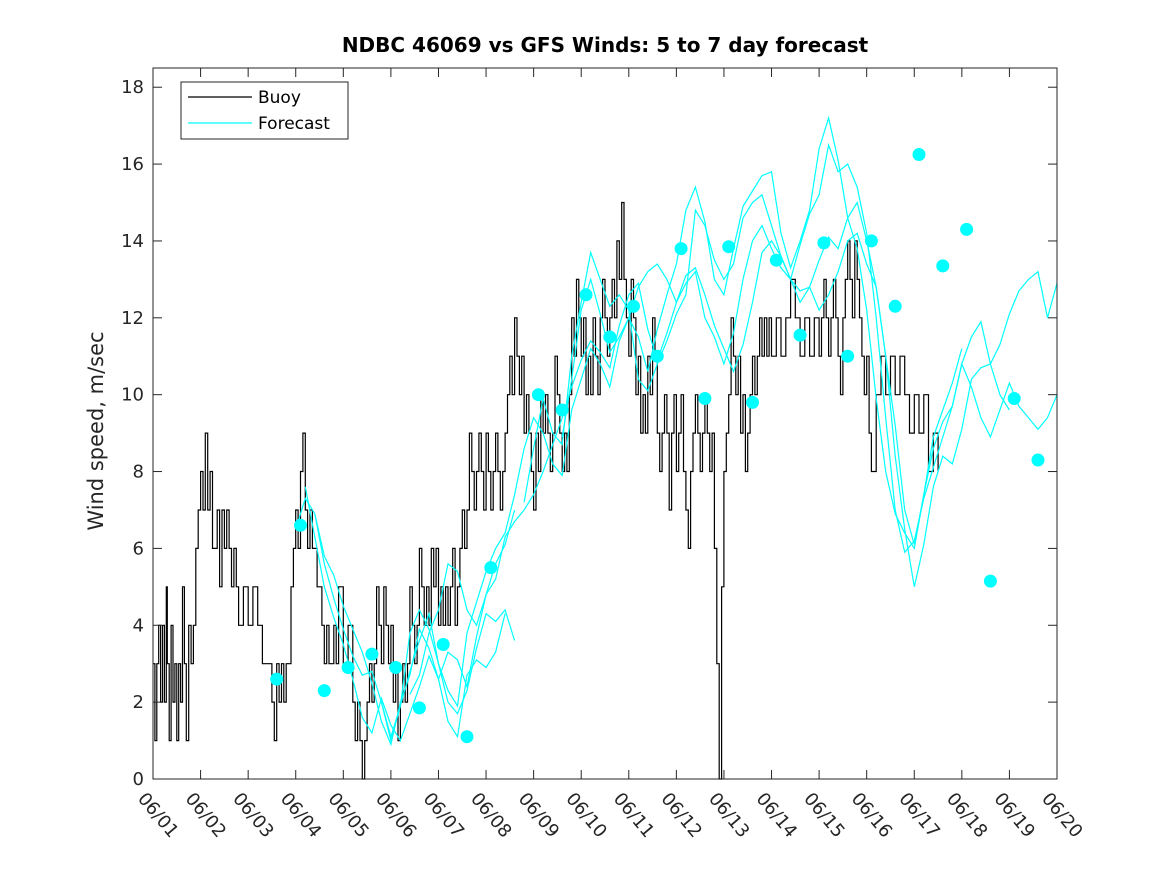  Describe the element at coordinates (138, 472) in the screenshot. I see `y-tick-label-8: 8` at that location.